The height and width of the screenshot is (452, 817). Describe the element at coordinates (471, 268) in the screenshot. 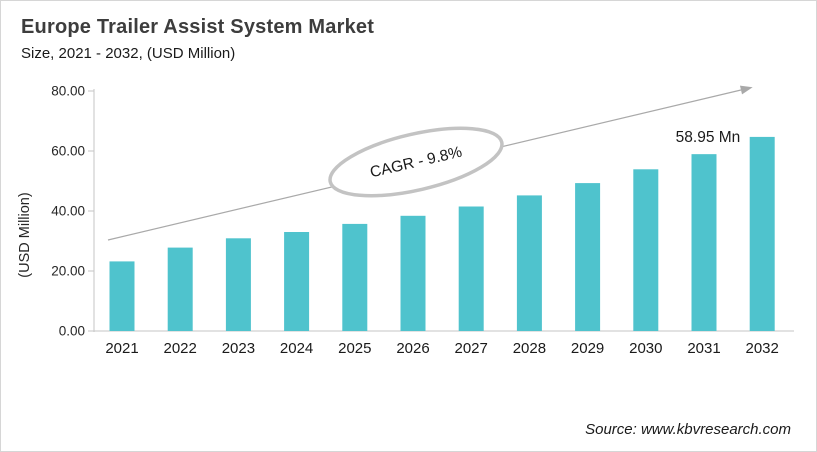

I see `bar-2027` at that location.